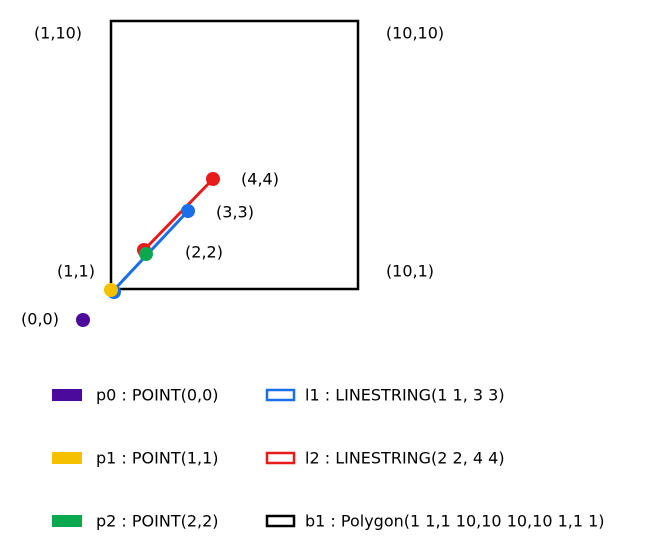 The height and width of the screenshot is (543, 647). Describe the element at coordinates (213, 179) in the screenshot. I see `point-l2-end` at that location.